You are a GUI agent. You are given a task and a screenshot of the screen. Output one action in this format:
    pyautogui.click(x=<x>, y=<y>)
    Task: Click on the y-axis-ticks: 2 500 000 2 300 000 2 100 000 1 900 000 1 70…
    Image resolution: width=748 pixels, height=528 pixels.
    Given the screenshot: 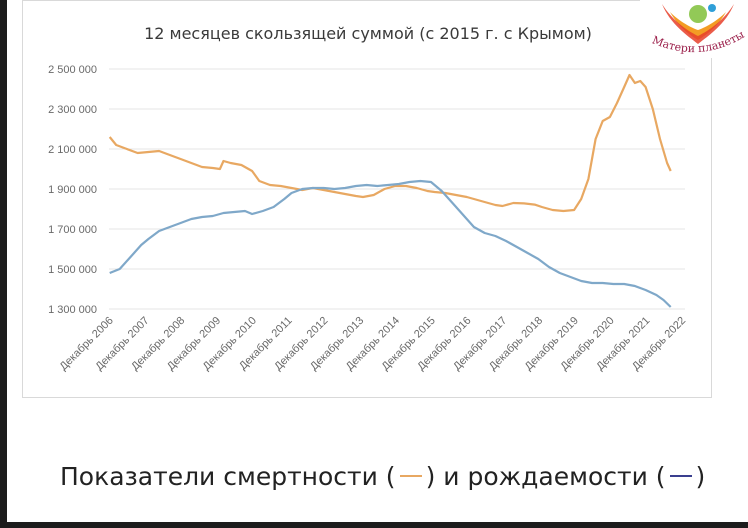 What is the action you would take?
    pyautogui.click(x=72, y=190)
    